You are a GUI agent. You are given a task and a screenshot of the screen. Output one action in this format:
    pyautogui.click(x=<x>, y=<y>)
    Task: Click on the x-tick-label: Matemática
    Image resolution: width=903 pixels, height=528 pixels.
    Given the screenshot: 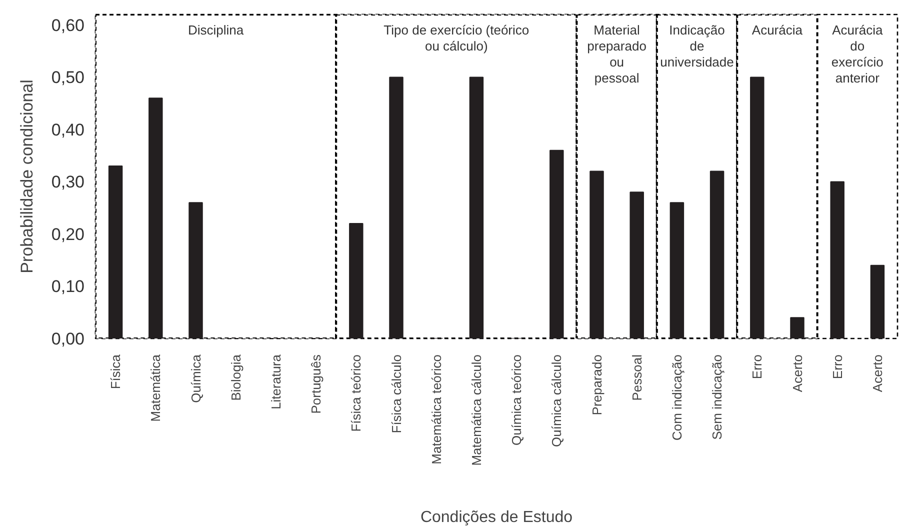 What is the action you would take?
    pyautogui.click(x=156, y=388)
    